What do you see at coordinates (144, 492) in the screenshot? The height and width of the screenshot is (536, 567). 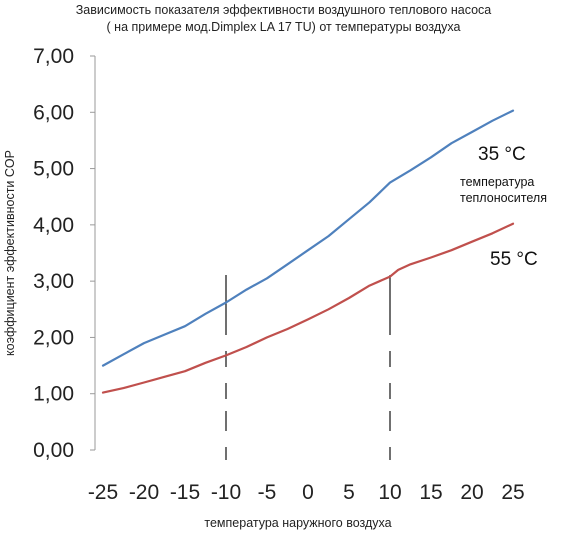 I see `x-tick-label: -20` at bounding box center [144, 492].